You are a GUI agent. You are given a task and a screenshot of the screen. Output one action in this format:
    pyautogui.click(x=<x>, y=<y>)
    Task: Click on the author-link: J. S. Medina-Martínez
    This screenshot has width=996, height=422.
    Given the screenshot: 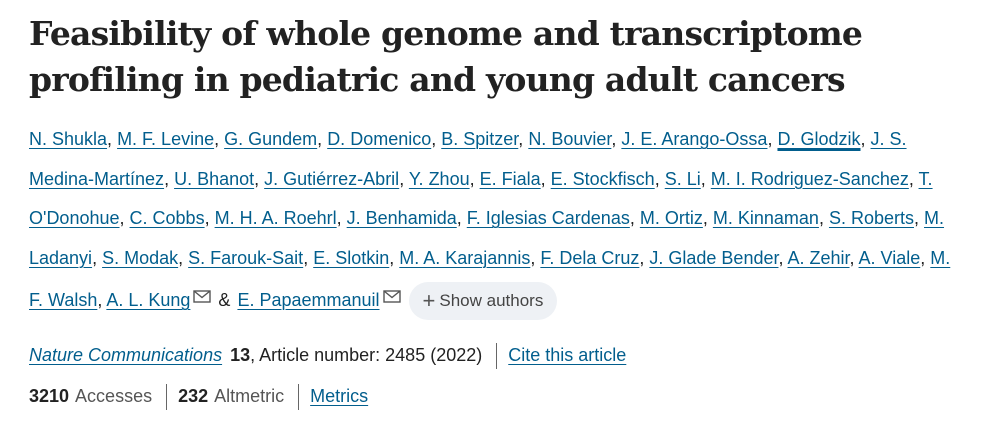 What is the action you would take?
    pyautogui.click(x=468, y=159)
    